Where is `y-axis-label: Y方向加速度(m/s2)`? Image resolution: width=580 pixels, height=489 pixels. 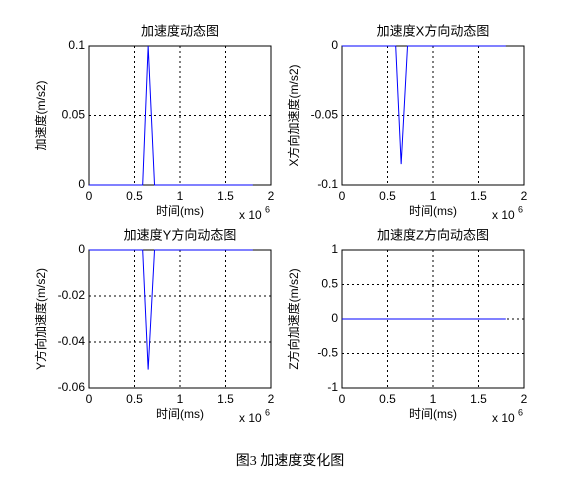
y-axis-label: Y方向加速度(m/s2) is located at coordinates (40, 319).